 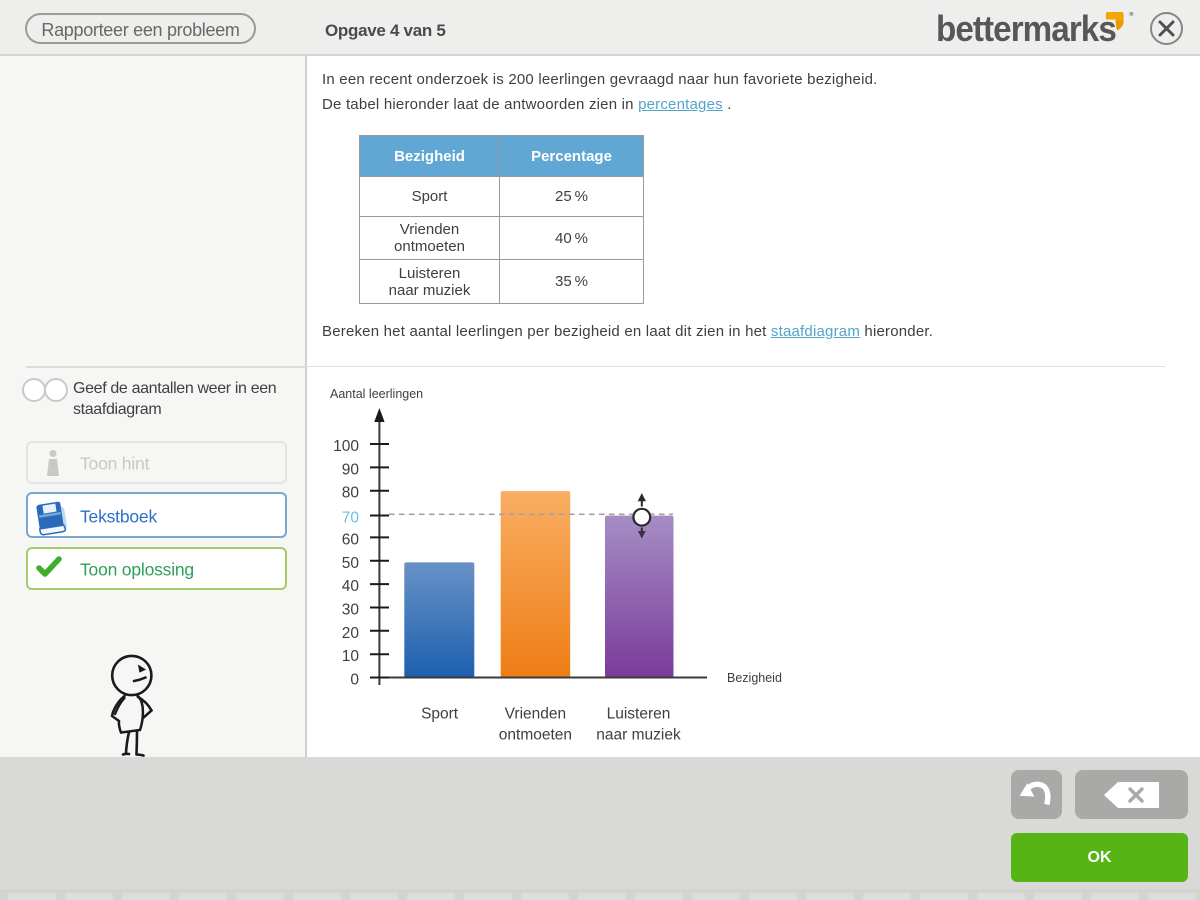 What do you see at coordinates (754, 678) in the screenshot?
I see `svg-text: Bezigheid` at bounding box center [754, 678].